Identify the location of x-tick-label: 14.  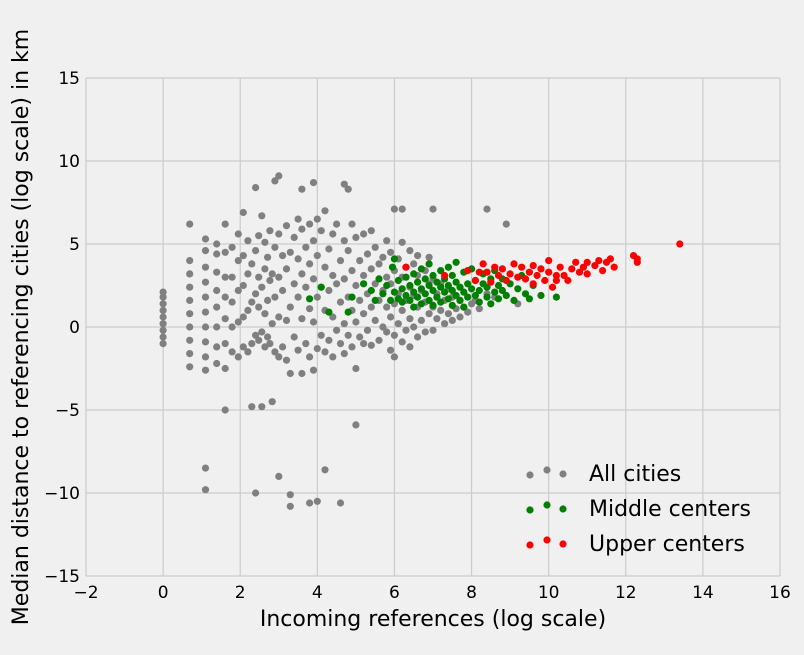
(703, 593).